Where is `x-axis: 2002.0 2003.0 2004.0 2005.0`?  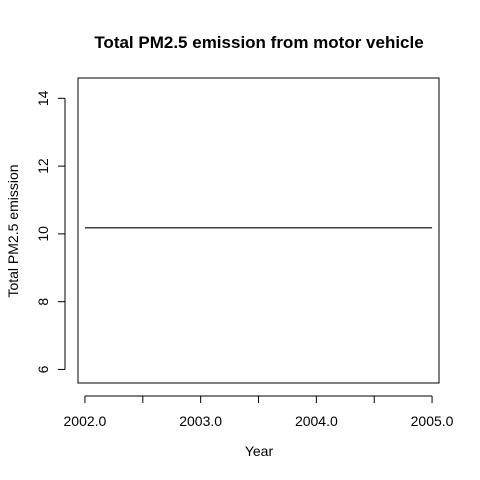
x-axis: 2002.0 2003.0 2004.0 2005.0 is located at coordinates (259, 412).